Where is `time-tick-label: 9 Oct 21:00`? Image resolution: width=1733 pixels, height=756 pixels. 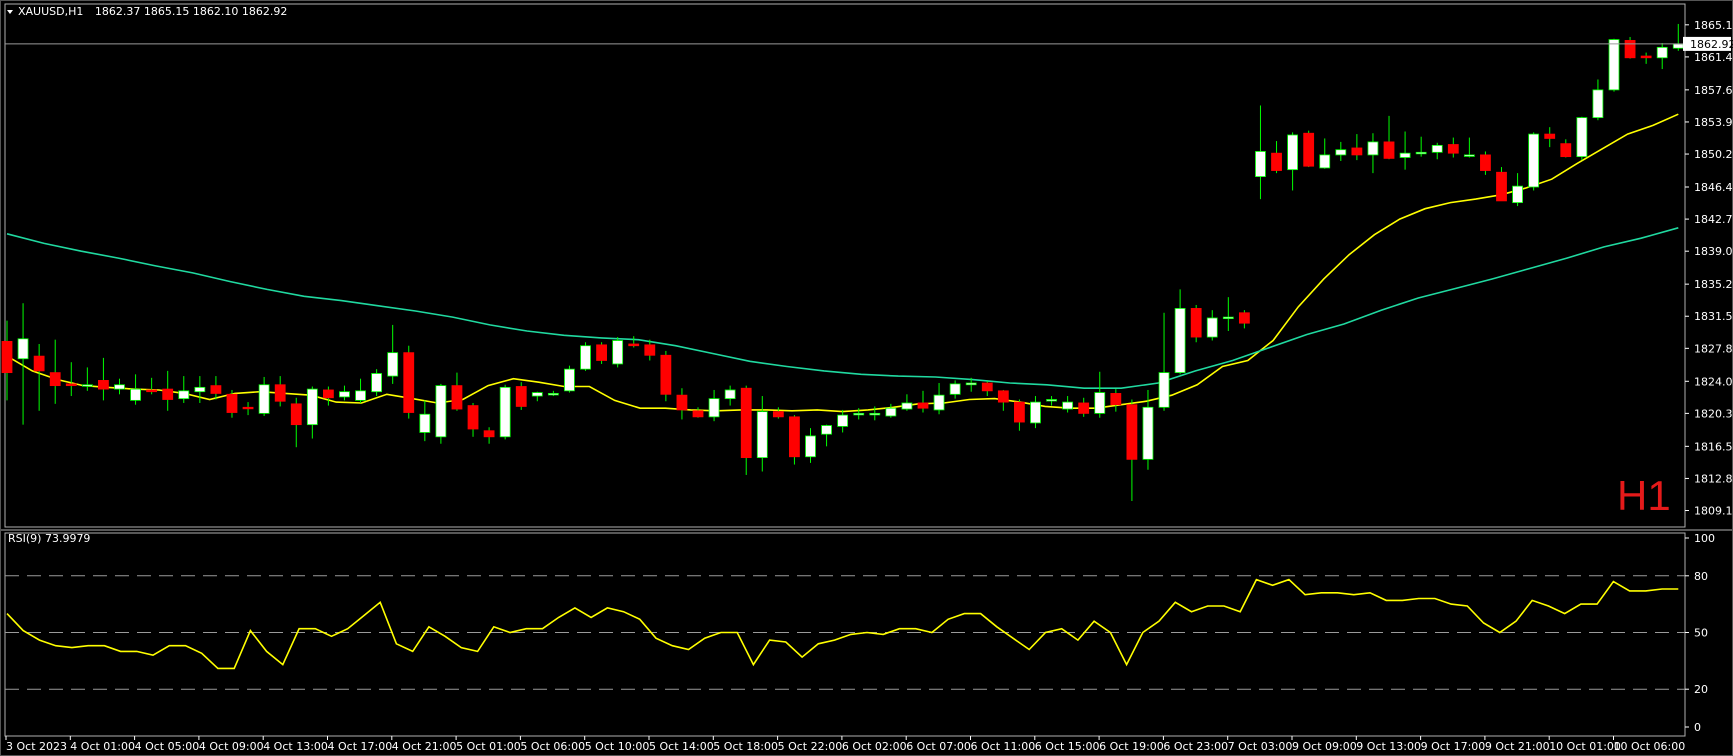 time-tick-label: 9 Oct 21:00 is located at coordinates (1517, 746).